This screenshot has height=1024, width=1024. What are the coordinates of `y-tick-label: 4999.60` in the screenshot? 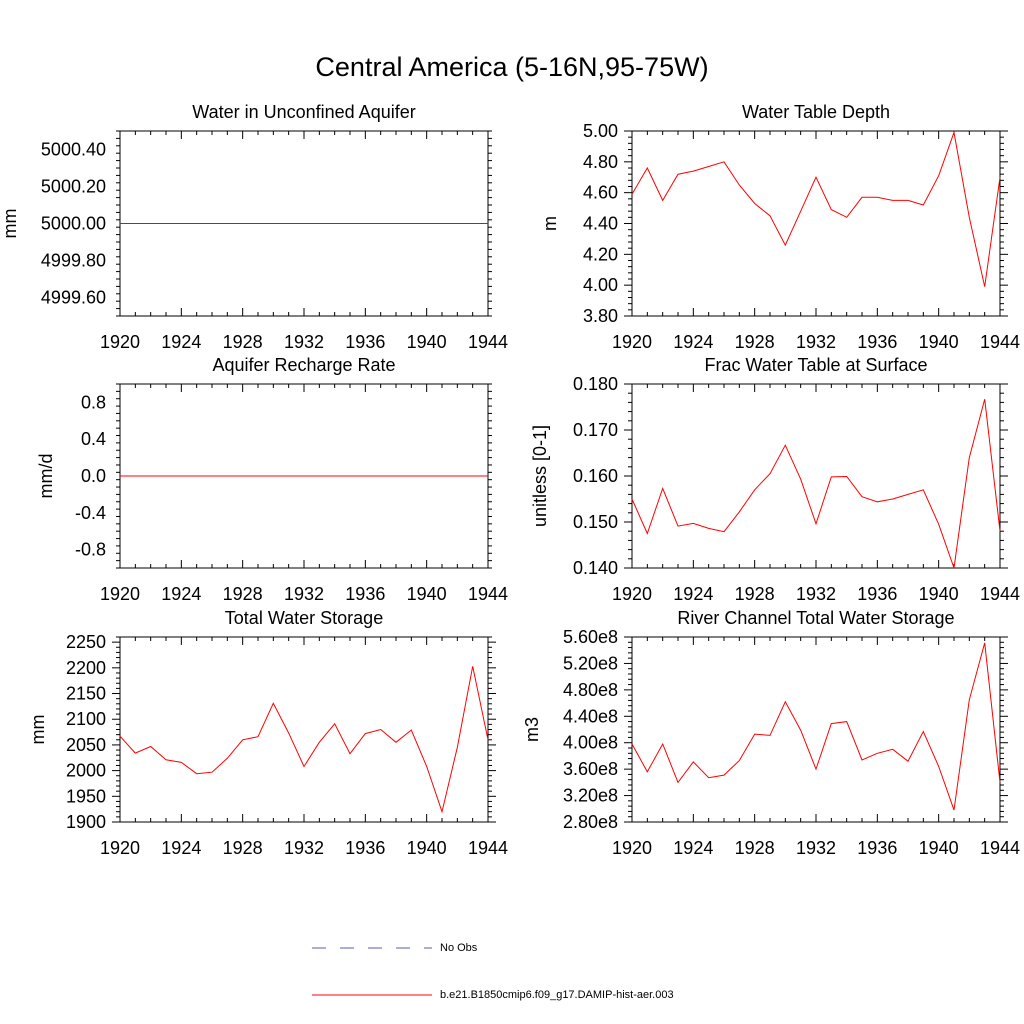 It's located at (73, 298).